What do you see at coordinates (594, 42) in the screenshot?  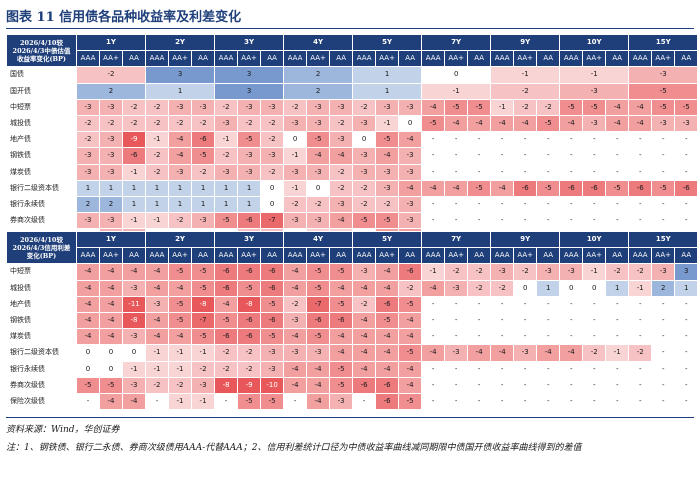 I see `tenor-header: 10Y` at bounding box center [594, 42].